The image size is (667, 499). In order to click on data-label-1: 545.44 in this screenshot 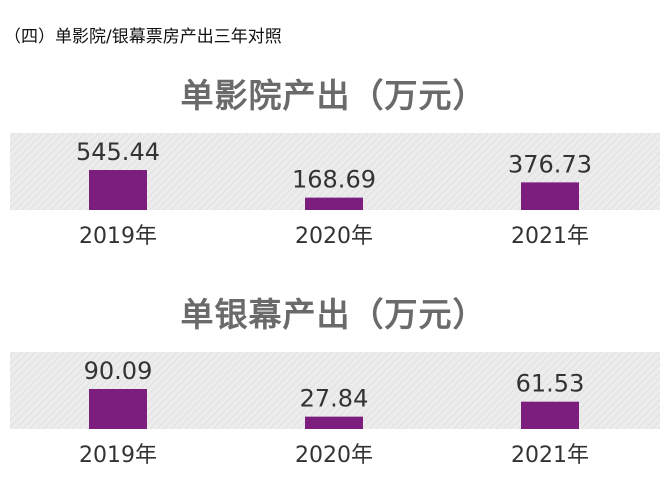, I will do `click(118, 152)`.